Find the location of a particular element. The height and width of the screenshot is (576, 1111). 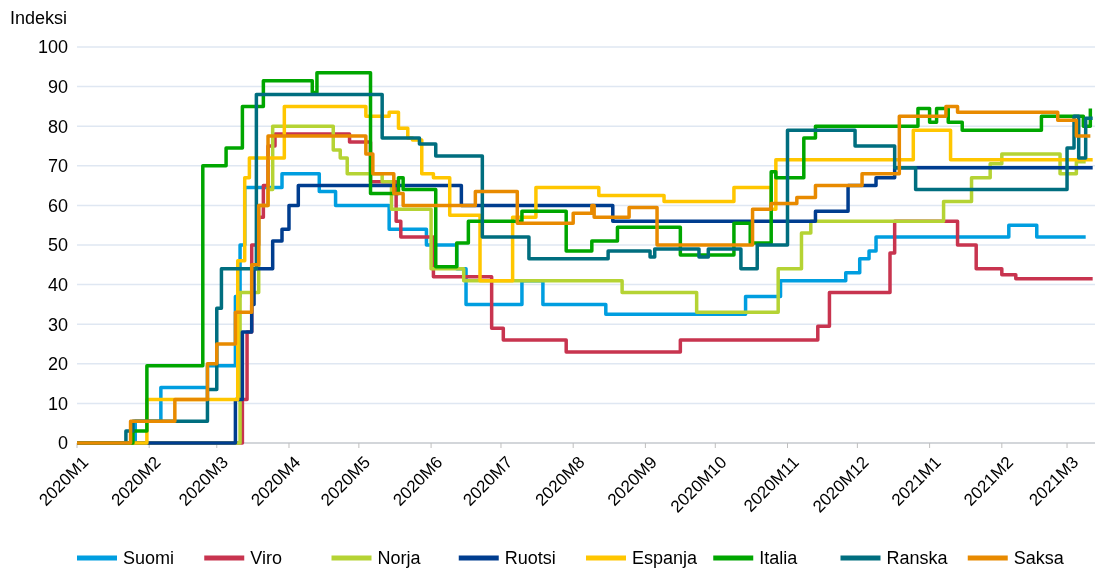

y-tick-label: 100 is located at coordinates (52, 47).